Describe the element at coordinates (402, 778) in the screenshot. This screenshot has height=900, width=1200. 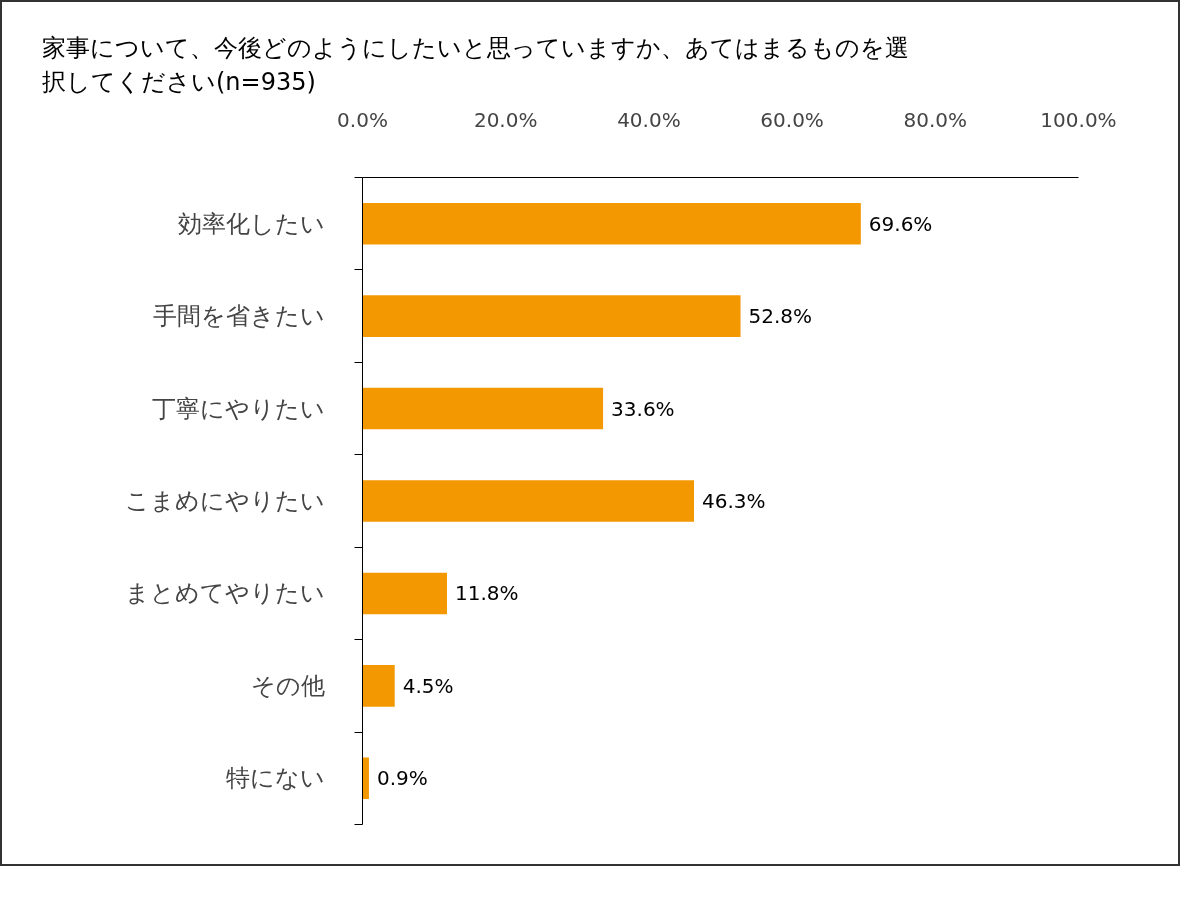
I see `data-label: 0.9%` at that location.